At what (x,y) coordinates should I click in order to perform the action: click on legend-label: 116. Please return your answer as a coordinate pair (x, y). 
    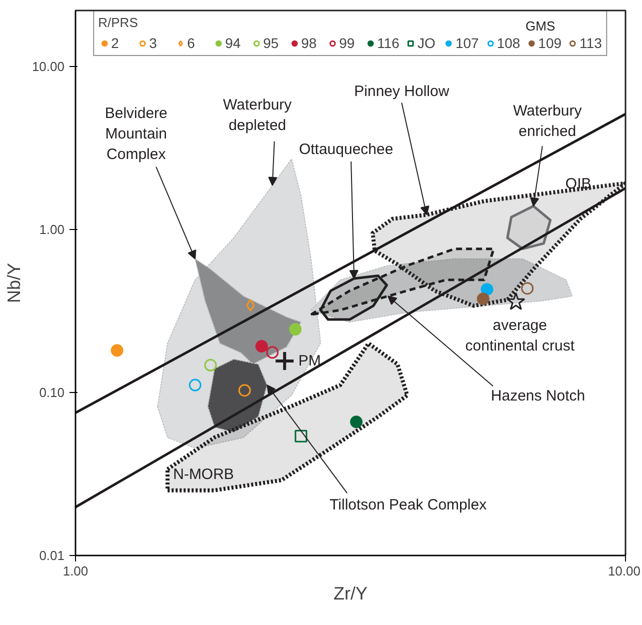
    Looking at the image, I should click on (388, 43).